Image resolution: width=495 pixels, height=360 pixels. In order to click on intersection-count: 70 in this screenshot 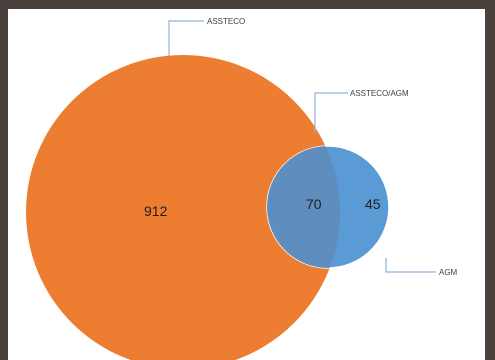, I will do `click(314, 204)`.